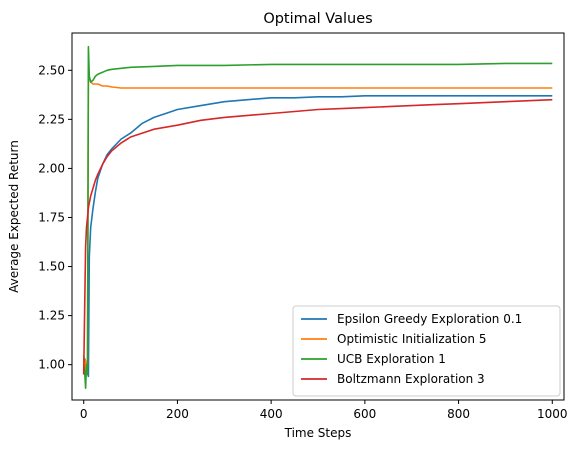  I want to click on x-tick-label: 800, so click(458, 414).